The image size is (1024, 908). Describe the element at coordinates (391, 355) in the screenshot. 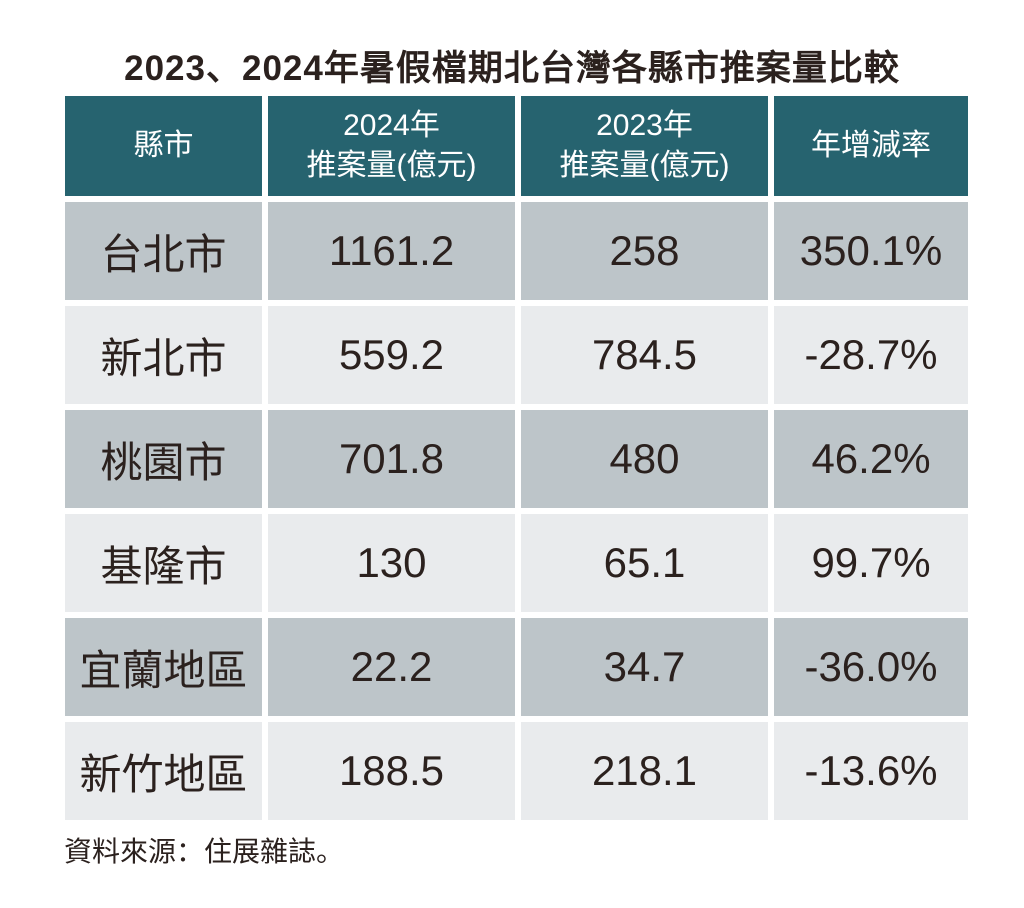

I see `value-2024-cell: 559.2` at that location.